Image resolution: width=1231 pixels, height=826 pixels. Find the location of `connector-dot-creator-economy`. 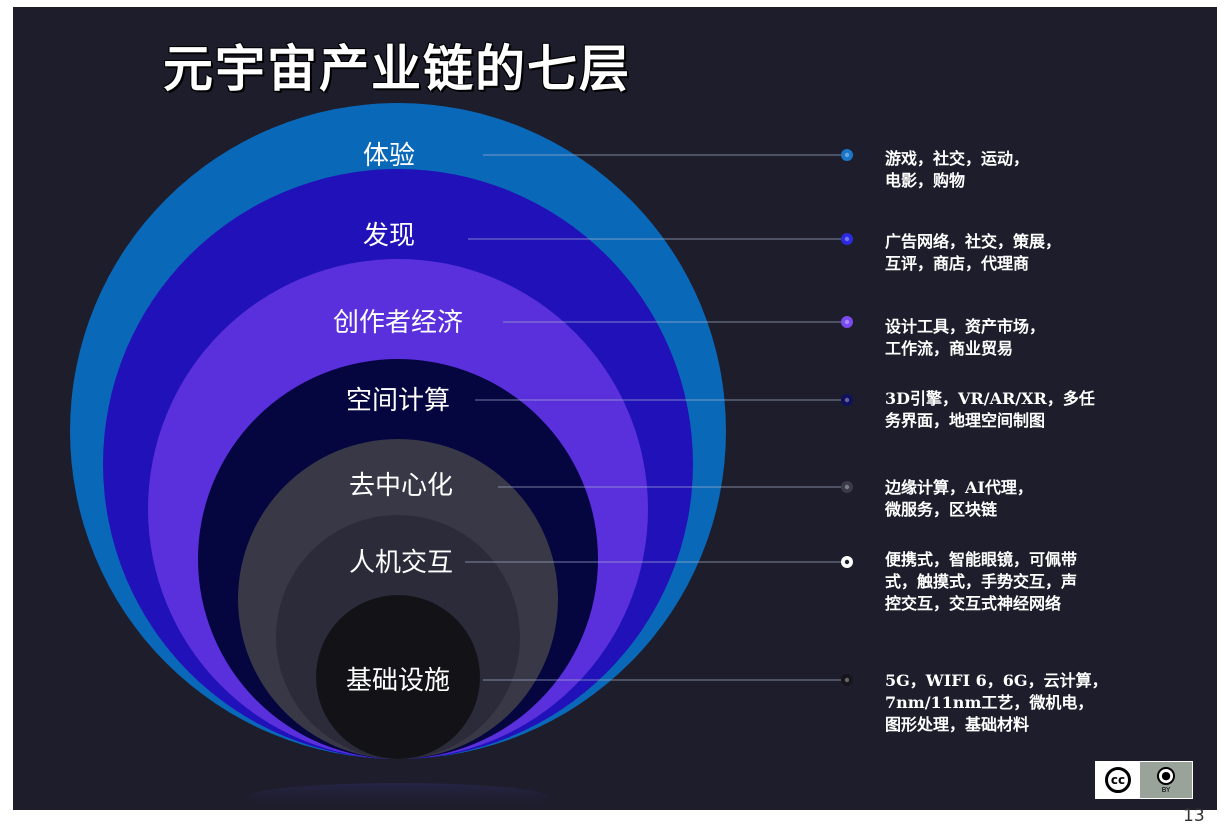

connector-dot-creator-economy is located at coordinates (847, 322).